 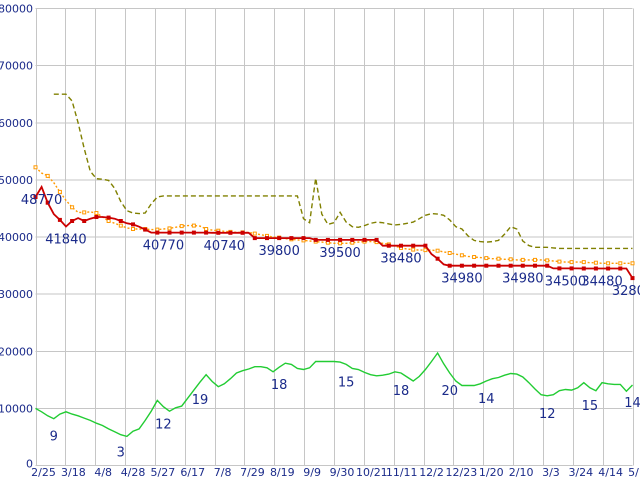 What do you see at coordinates (551, 472) in the screenshot?
I see `x-axis-tick-label: 3/3` at bounding box center [551, 472].